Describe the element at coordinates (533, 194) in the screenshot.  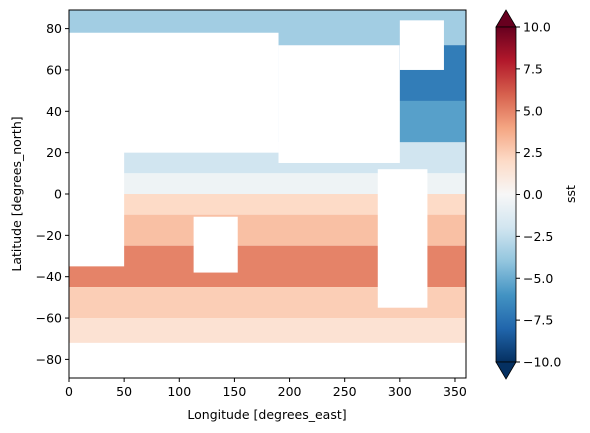
I see `colorbar-tick-label: 0.0` at that location.